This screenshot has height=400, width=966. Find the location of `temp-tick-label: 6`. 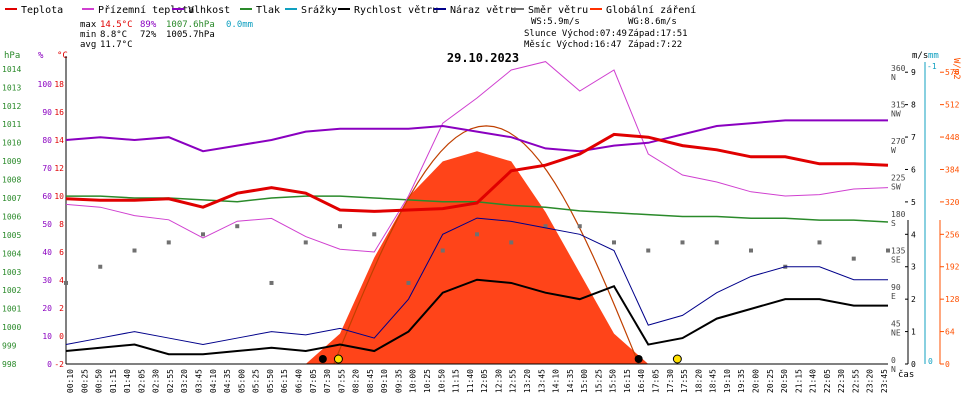

temp-tick-label: 6 is located at coordinates (61, 252).